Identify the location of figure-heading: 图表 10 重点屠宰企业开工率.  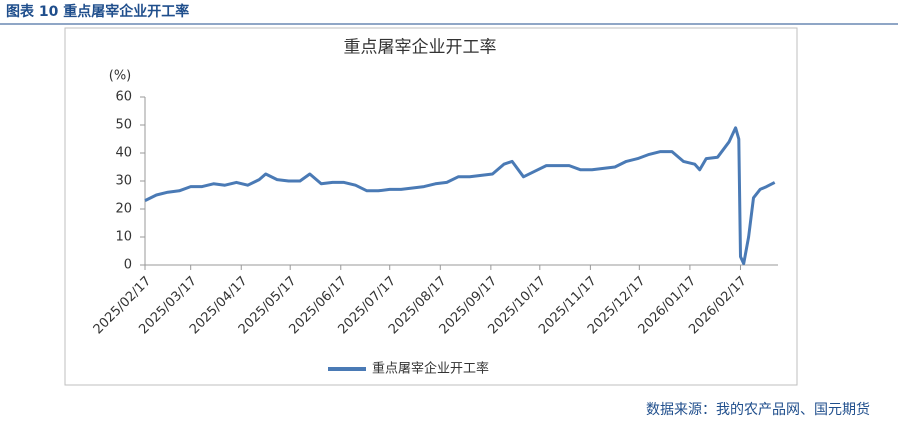
(97, 11).